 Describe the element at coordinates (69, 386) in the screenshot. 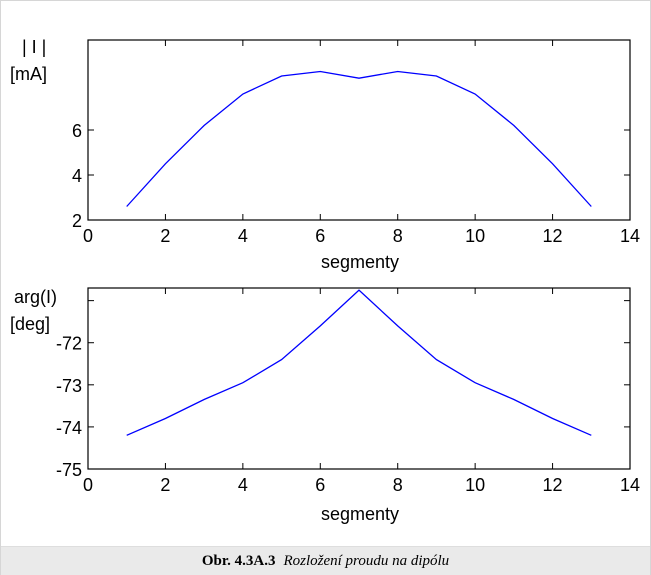

I see `y-tick-label: -73` at that location.